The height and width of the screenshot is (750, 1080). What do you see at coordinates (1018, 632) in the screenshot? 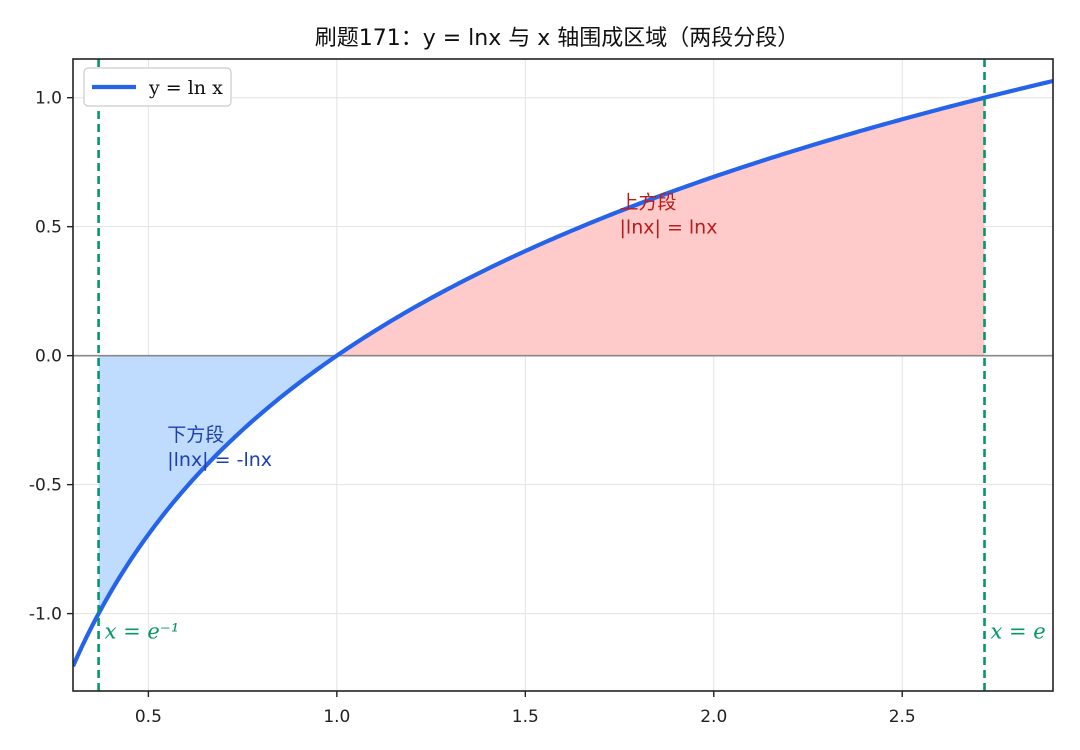
I see `vline-label-e: x = e` at bounding box center [1018, 632].